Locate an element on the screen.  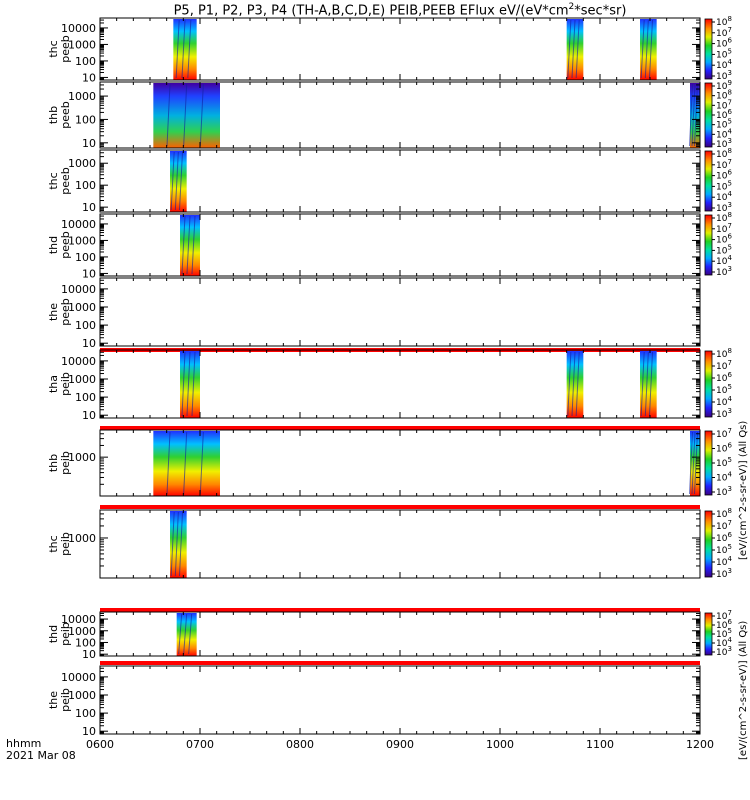
x-tick-label: 0800 is located at coordinates (300, 744).